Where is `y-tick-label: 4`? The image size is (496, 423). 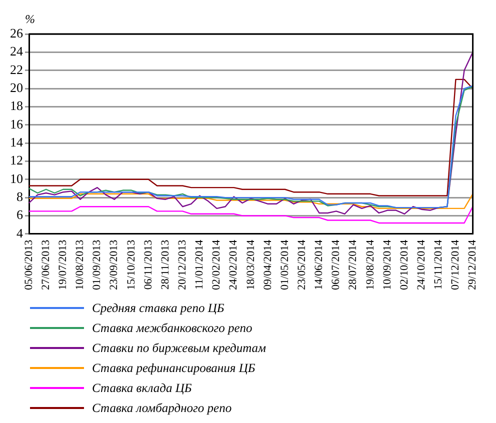
y-tick-label: 4 is located at coordinates (20, 232).